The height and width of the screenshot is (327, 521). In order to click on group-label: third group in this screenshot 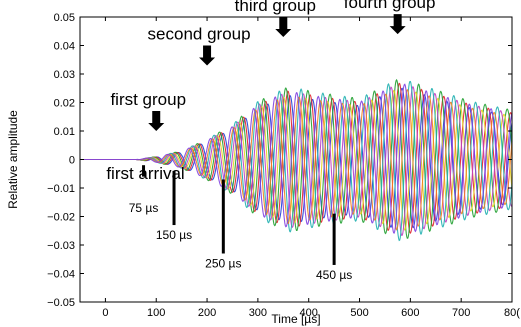, I will do `click(275, 7)`.